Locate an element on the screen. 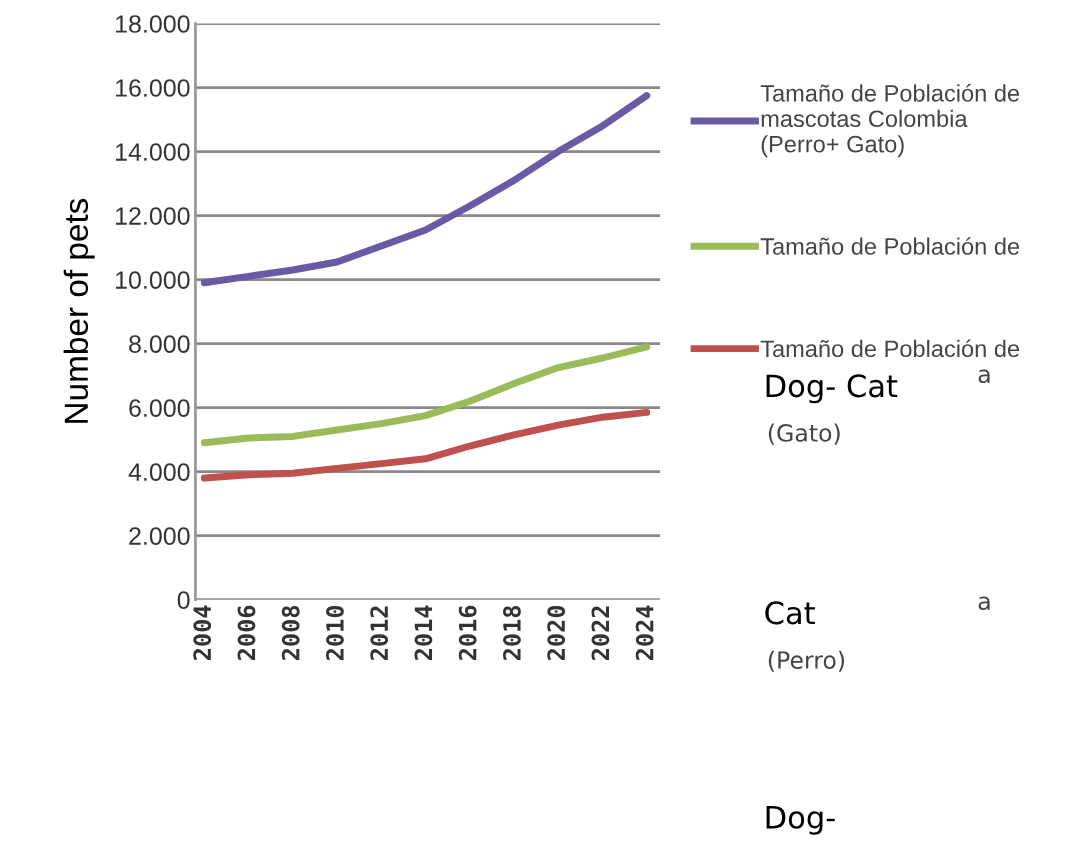 This screenshot has width=1068, height=841. legend-label: Tamaño de Población de mascotas Colombia (Perro+ Gato) is located at coordinates (890, 121).